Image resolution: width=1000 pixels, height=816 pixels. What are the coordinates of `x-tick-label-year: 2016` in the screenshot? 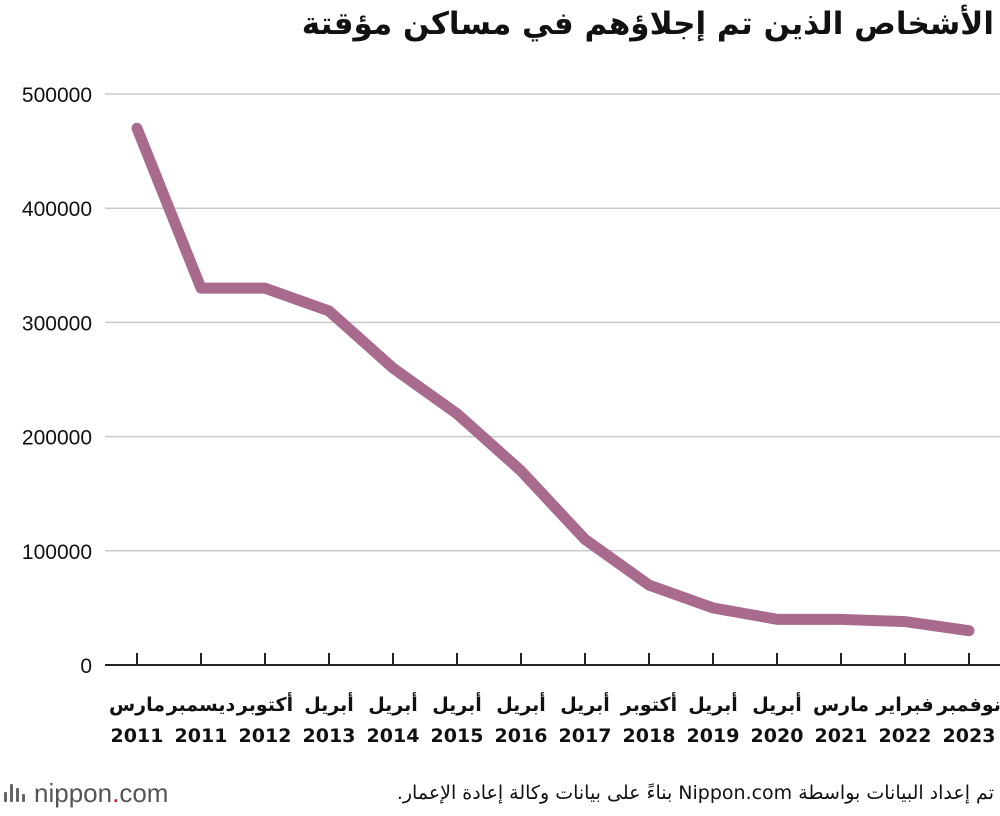 It's located at (521, 736).